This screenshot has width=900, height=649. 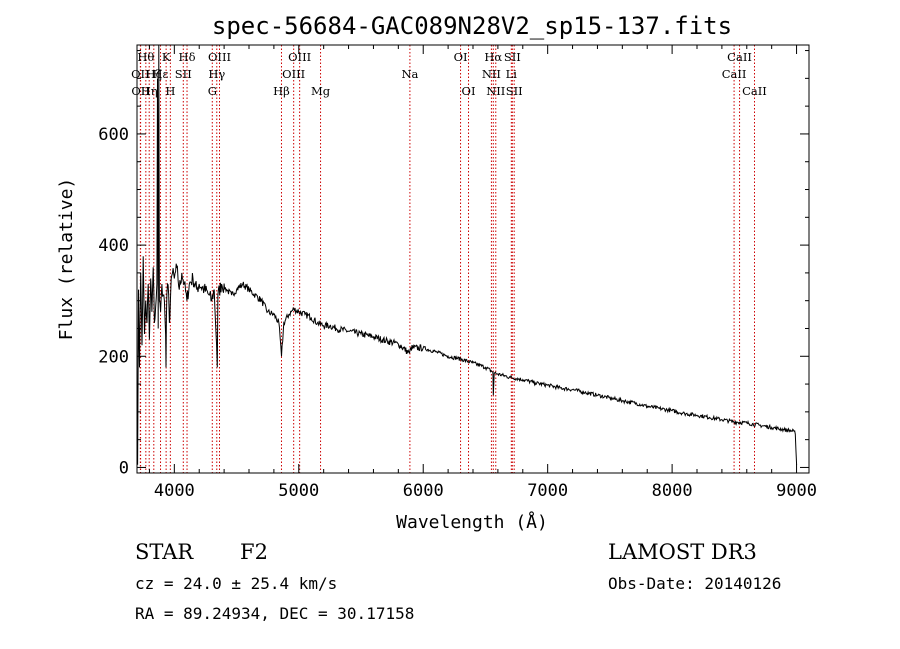 I want to click on x-tick-label-2: 6000, so click(x=423, y=491).